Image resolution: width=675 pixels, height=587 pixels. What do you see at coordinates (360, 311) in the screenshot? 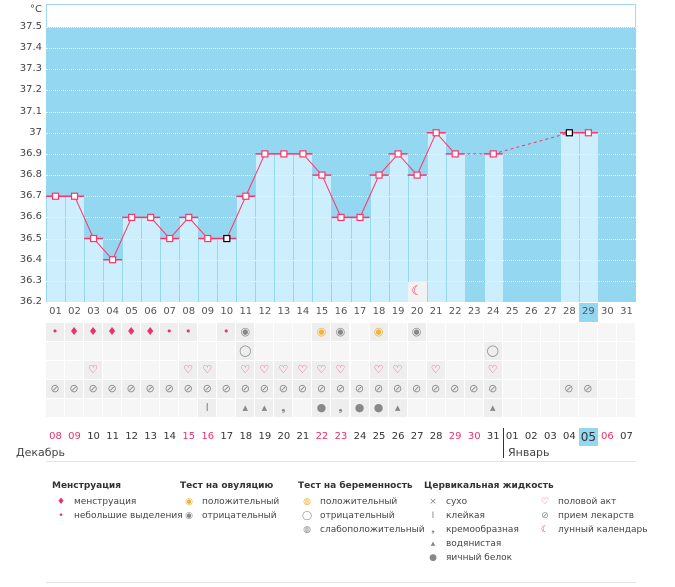
I see `cycle-day-label: 17` at bounding box center [360, 311].